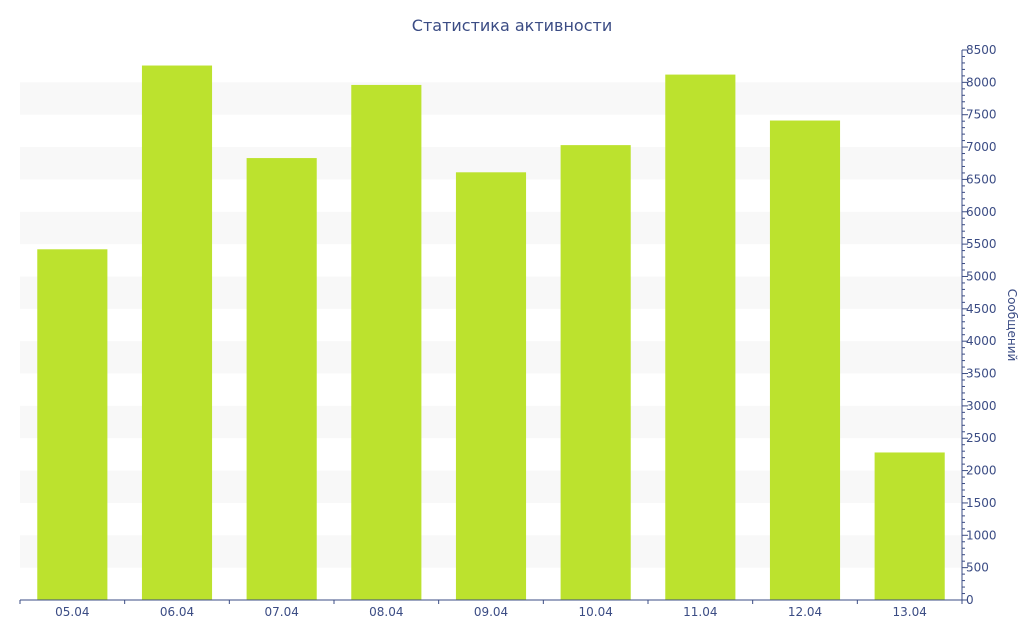 The height and width of the screenshot is (640, 1024). What do you see at coordinates (805, 360) in the screenshot?
I see `bar-12.04` at bounding box center [805, 360].